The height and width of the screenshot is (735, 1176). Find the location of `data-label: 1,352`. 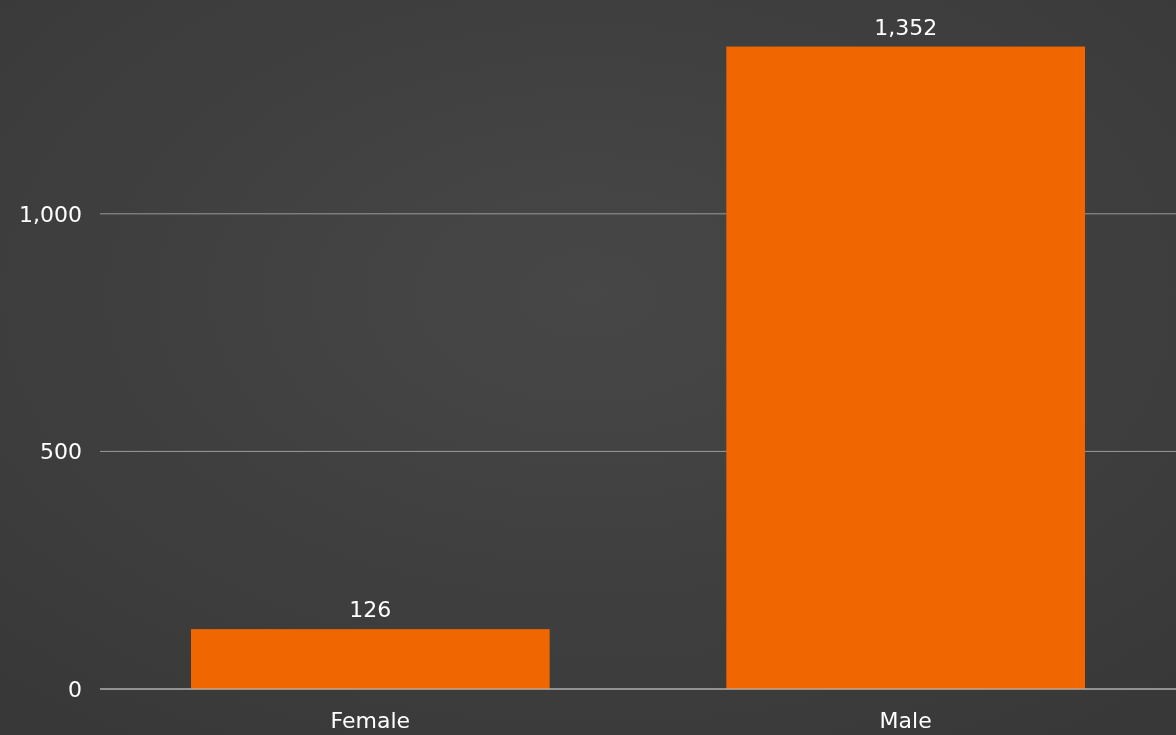

data-label: 1,352 is located at coordinates (906, 27).